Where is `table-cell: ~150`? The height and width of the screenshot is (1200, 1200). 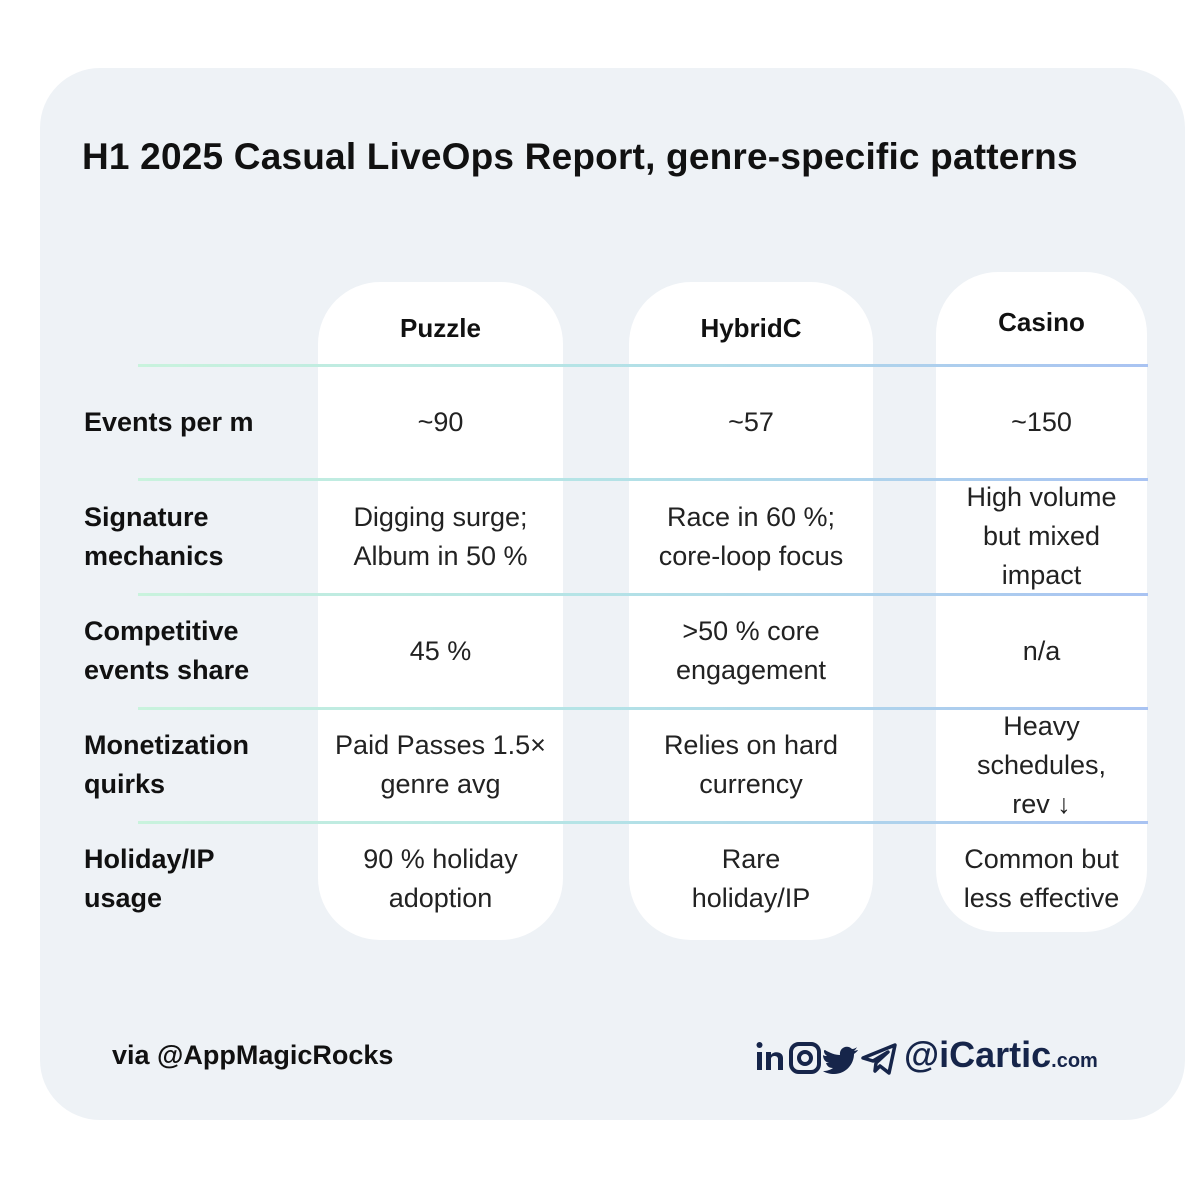
table-cell: ~150 is located at coordinates (1041, 422).